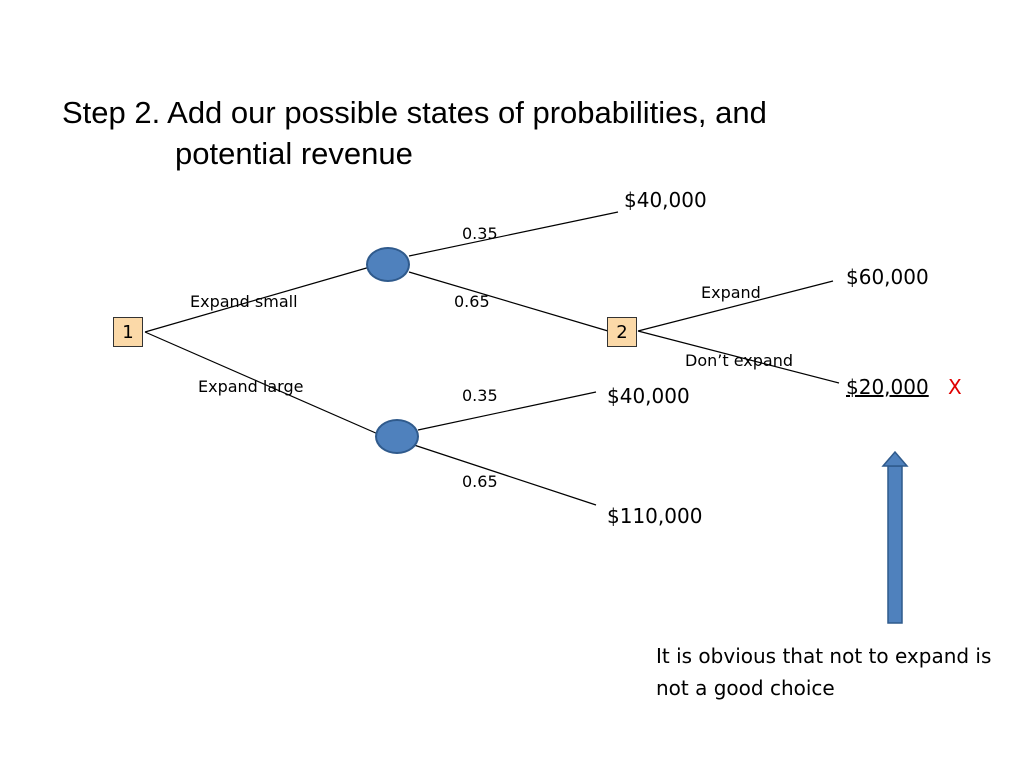 This screenshot has height=768, width=1024. What do you see at coordinates (128, 332) in the screenshot?
I see `decision-node-1: 1` at bounding box center [128, 332].